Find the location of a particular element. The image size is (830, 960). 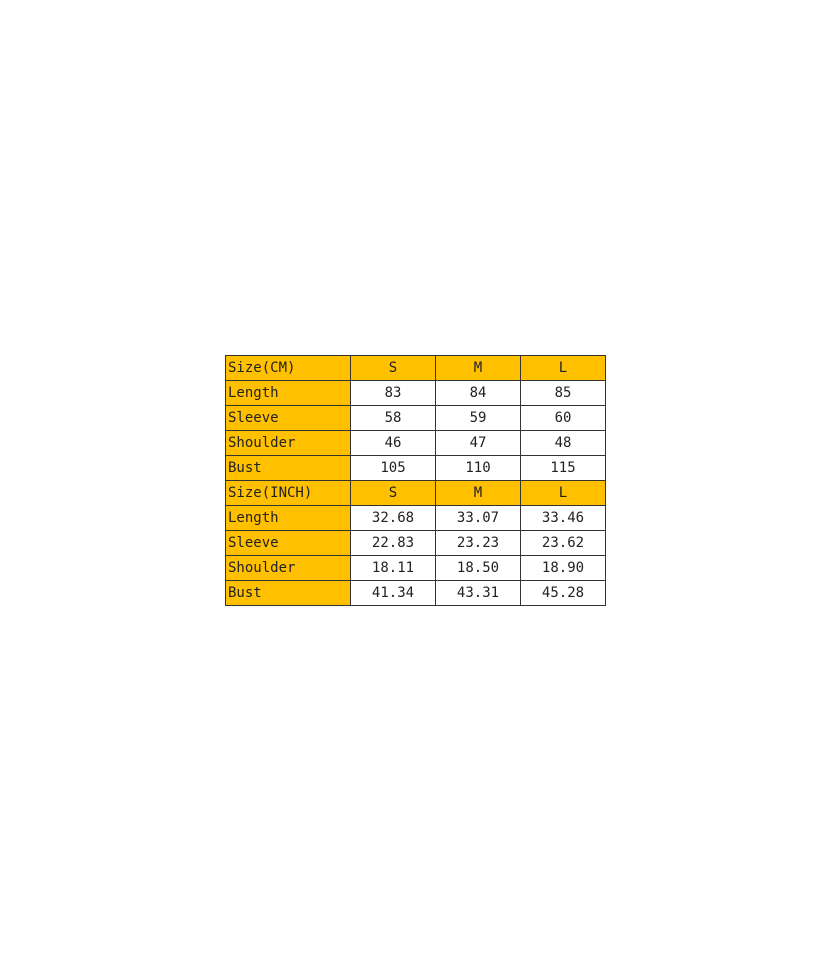

value-cell: 18.90 is located at coordinates (563, 568).